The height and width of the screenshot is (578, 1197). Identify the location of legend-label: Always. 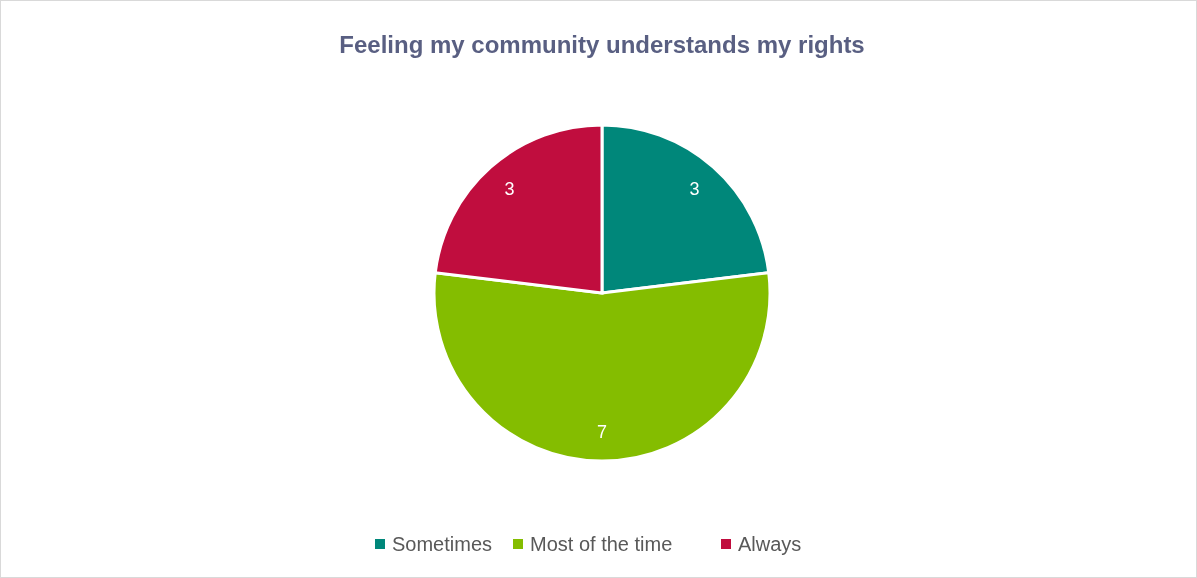
(770, 544).